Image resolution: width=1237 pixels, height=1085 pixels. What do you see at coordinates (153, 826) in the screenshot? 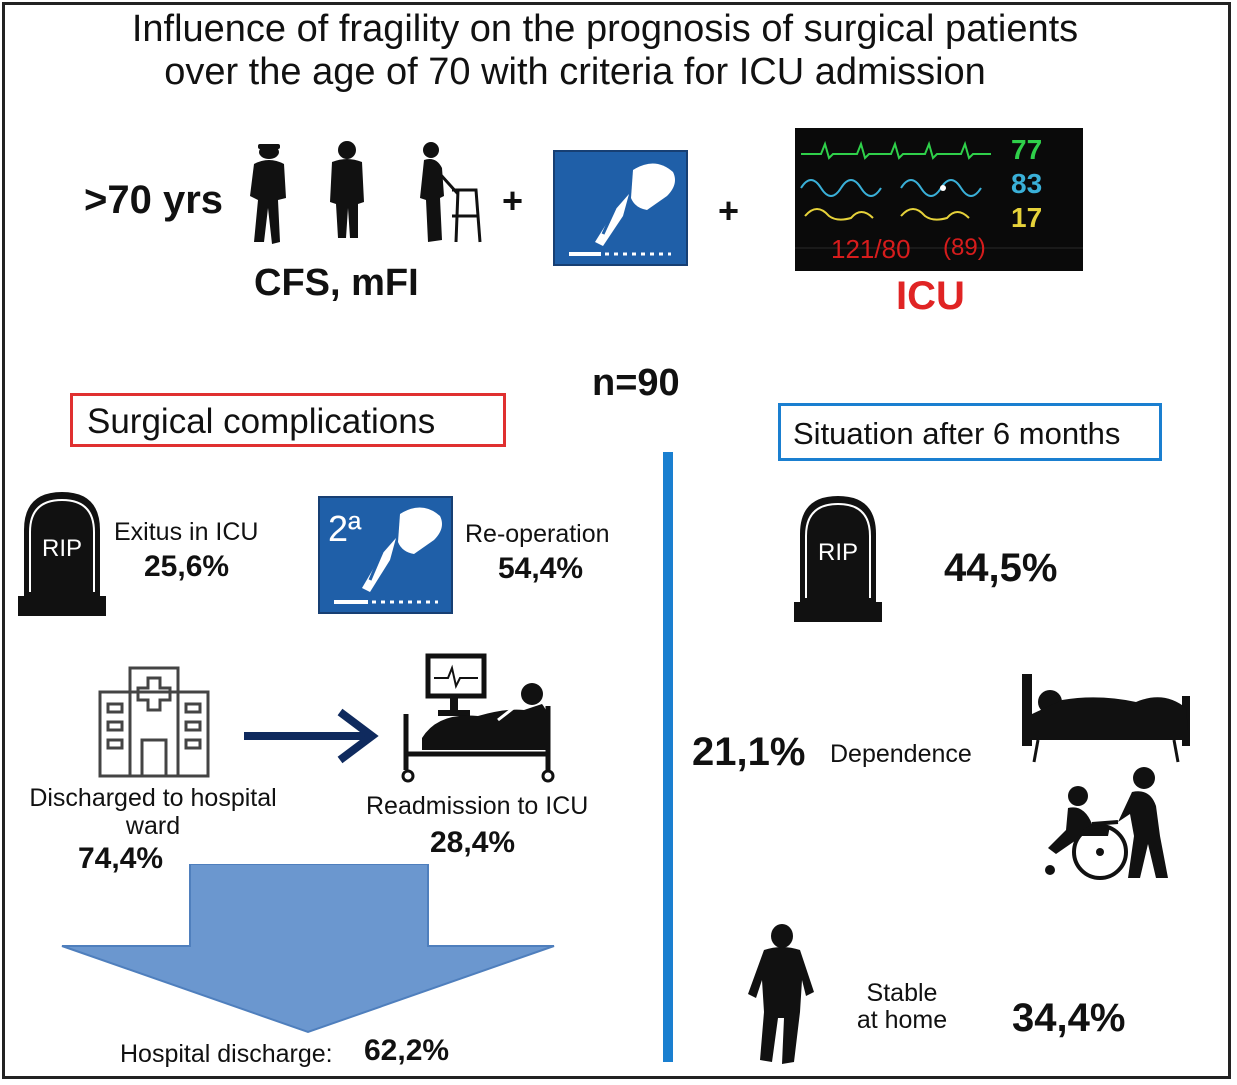
I see `ward-label-line-2: ward` at bounding box center [153, 826].